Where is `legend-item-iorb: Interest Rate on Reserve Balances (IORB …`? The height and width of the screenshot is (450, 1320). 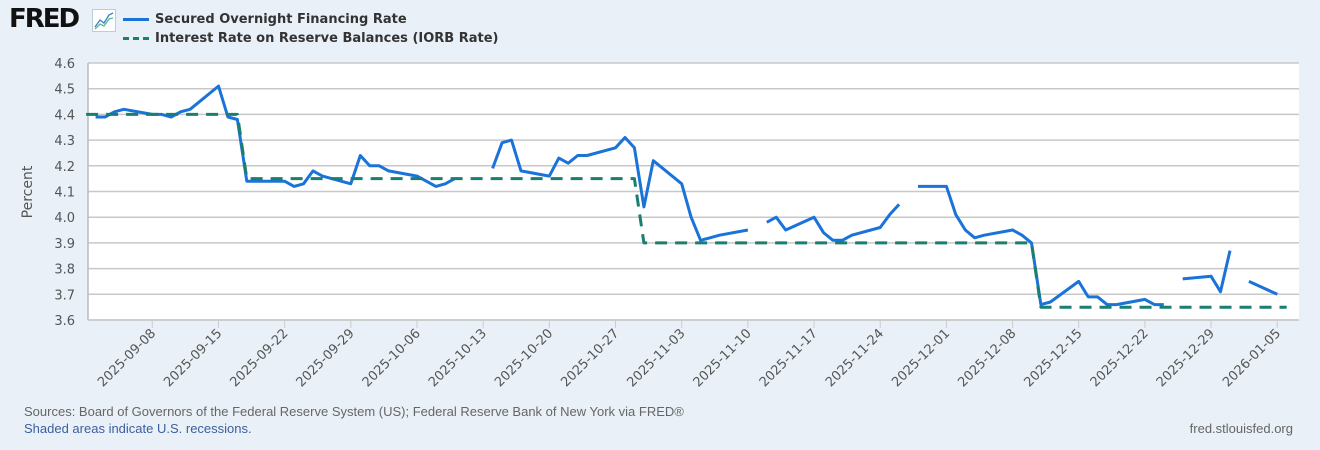 legend-item-iorb: Interest Rate on Reserve Balances (IORB … is located at coordinates (310, 38).